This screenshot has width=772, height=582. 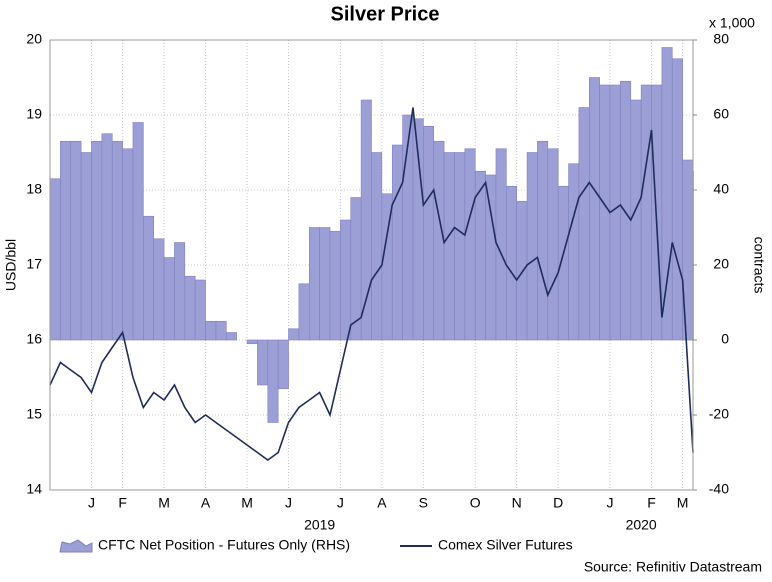 What do you see at coordinates (224, 545) in the screenshot?
I see `legend-label: CFTC Net Position - Futures Only (RHS)` at bounding box center [224, 545].